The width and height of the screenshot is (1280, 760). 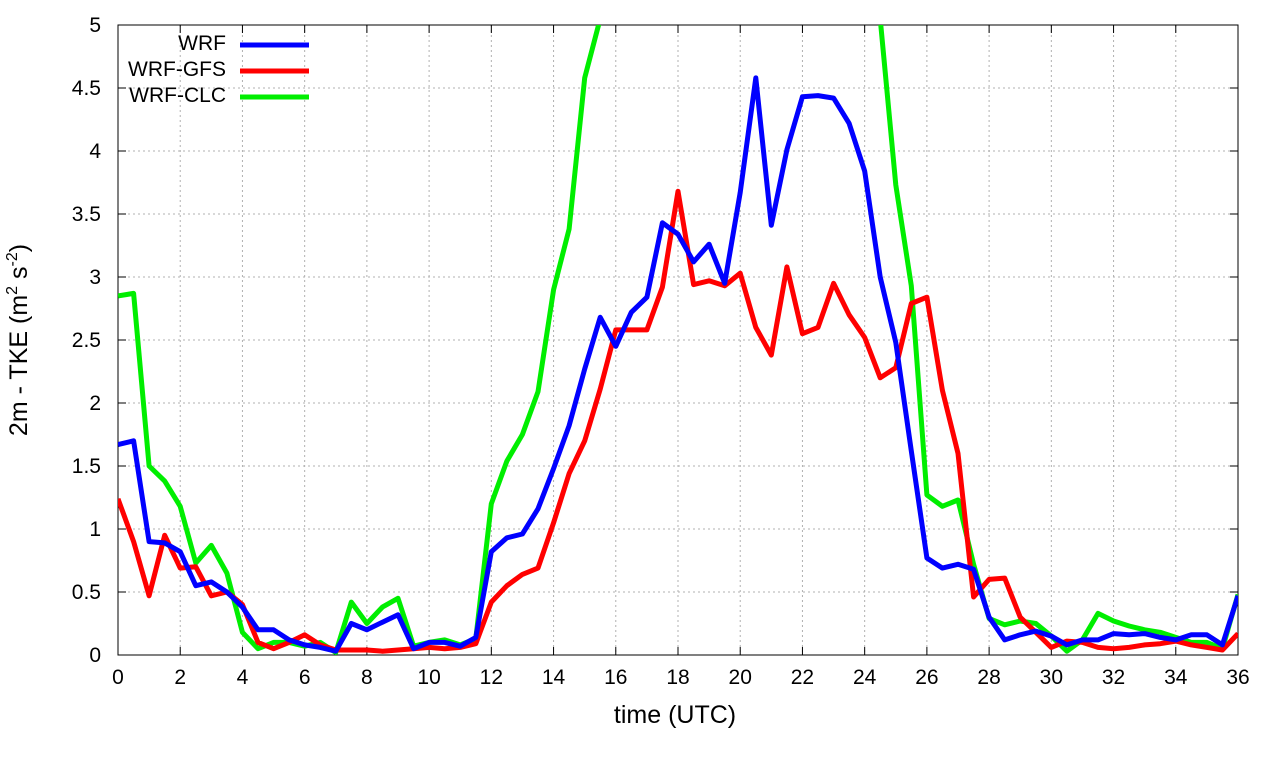 What do you see at coordinates (1237, 677) in the screenshot?
I see `x-tick-label: 36` at bounding box center [1237, 677].